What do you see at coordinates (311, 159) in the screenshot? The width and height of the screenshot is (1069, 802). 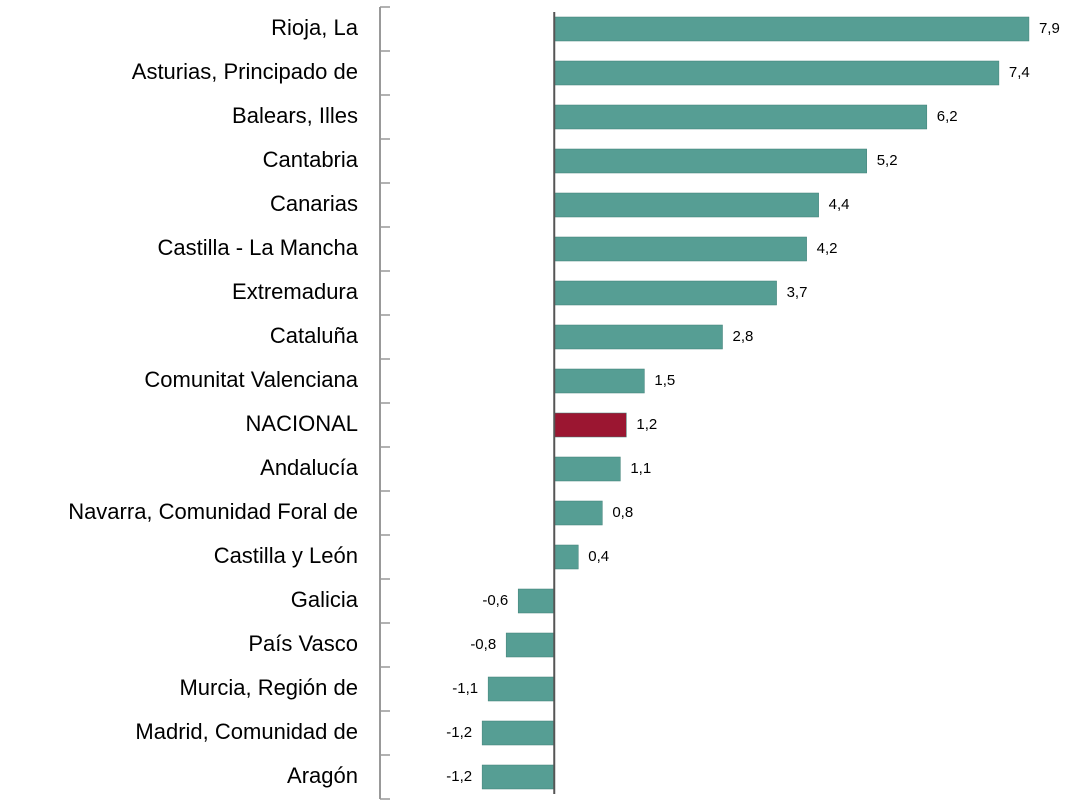 I see `category-label: Cantabria` at bounding box center [311, 159].